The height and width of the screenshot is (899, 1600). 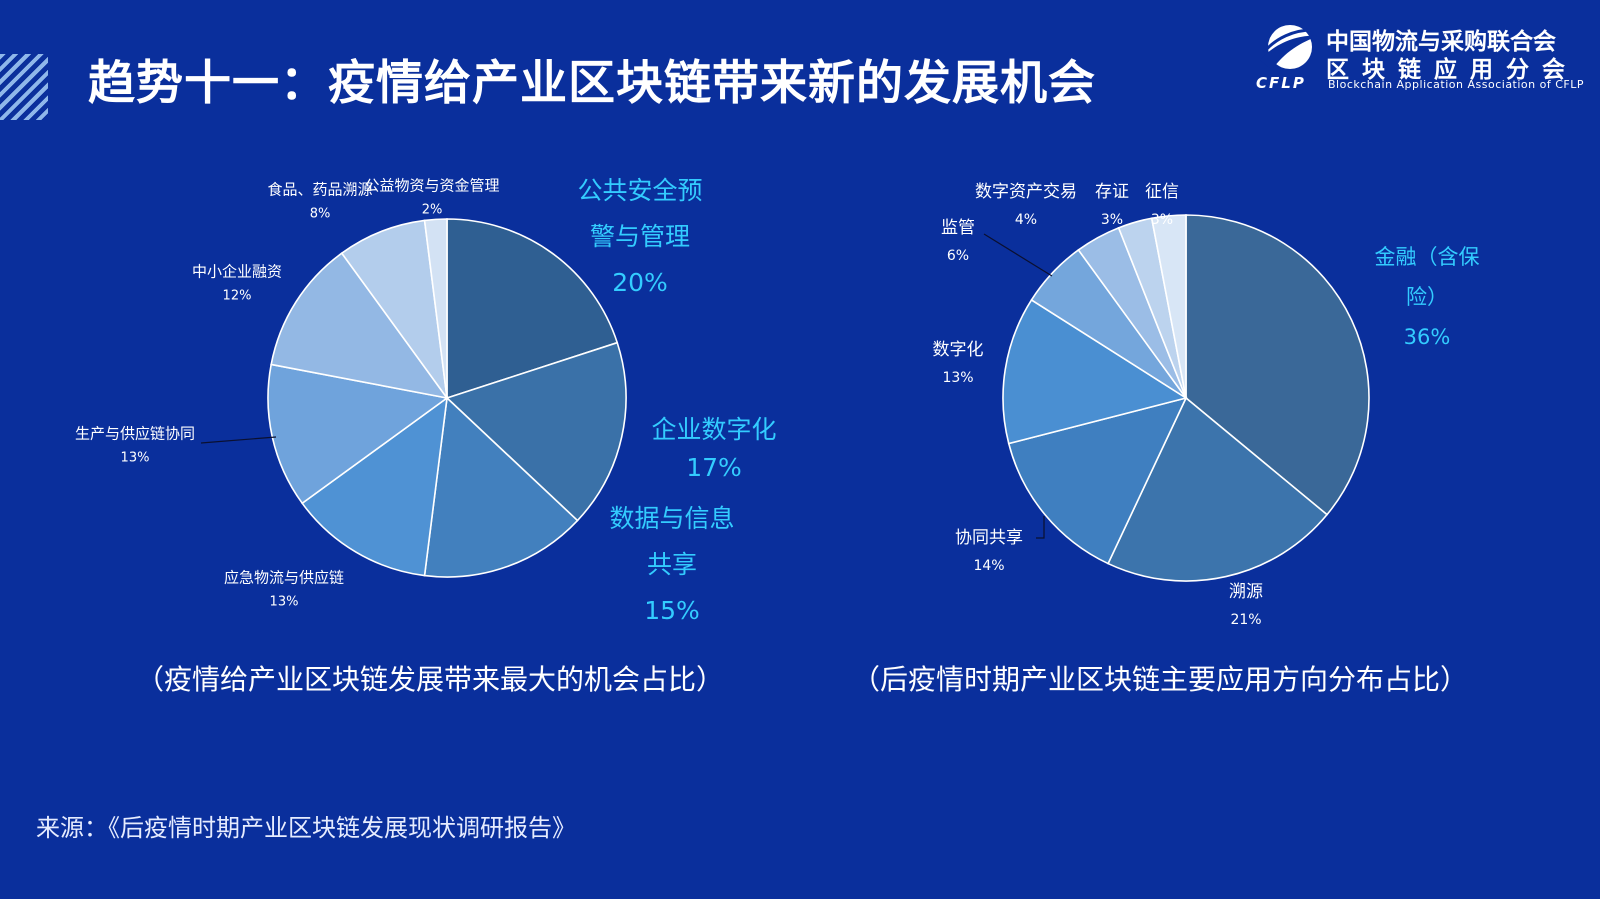 I want to click on right-chart-caption: （后疫情时期产业区块链主要应用方向分布占比）, so click(x=1160, y=679).